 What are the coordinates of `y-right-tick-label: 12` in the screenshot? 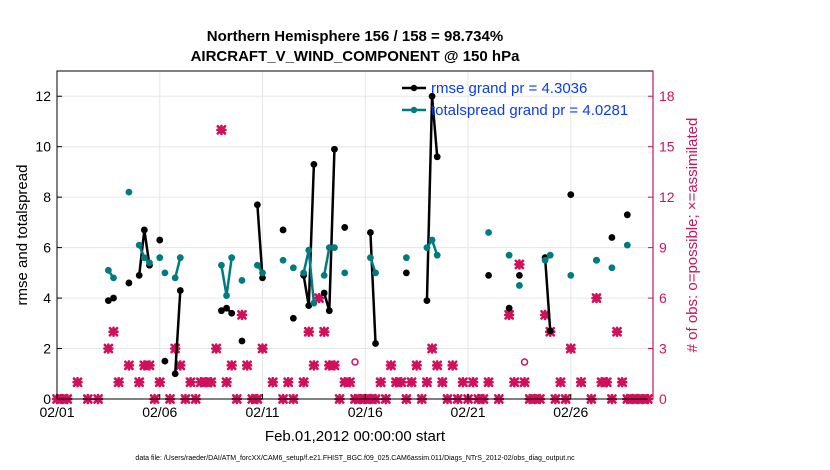 It's located at (667, 197).